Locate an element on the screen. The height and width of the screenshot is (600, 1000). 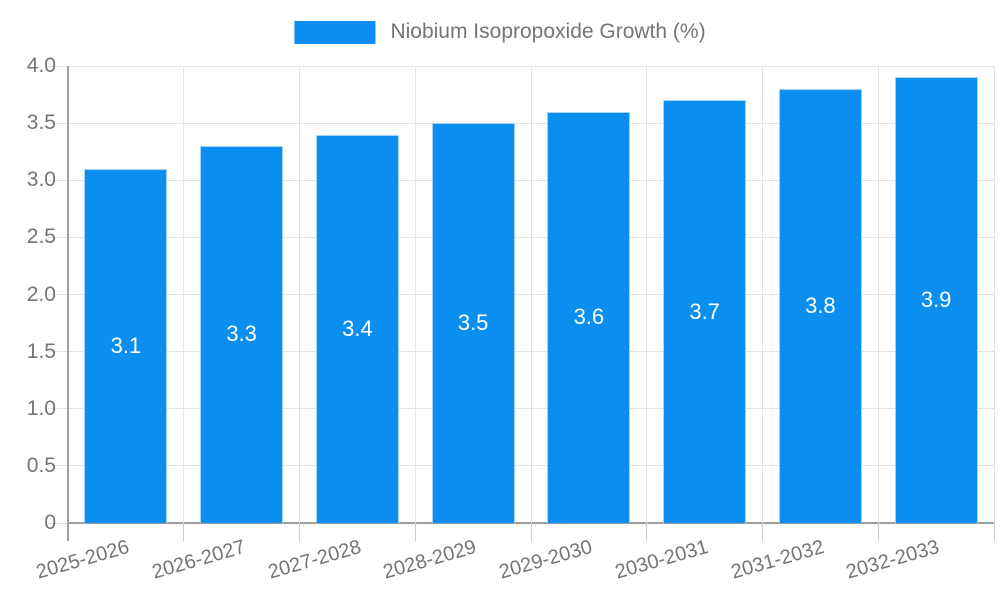
y-axis-label: 4.0 is located at coordinates (41, 65).